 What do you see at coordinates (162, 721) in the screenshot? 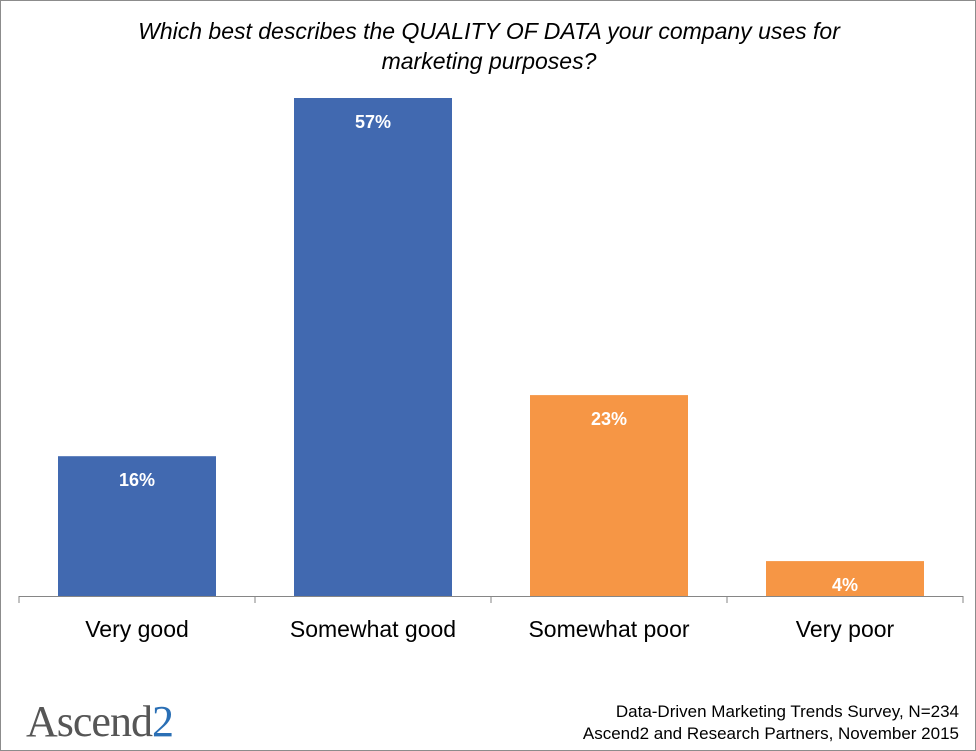
I see `logo-number: 2` at bounding box center [162, 721].